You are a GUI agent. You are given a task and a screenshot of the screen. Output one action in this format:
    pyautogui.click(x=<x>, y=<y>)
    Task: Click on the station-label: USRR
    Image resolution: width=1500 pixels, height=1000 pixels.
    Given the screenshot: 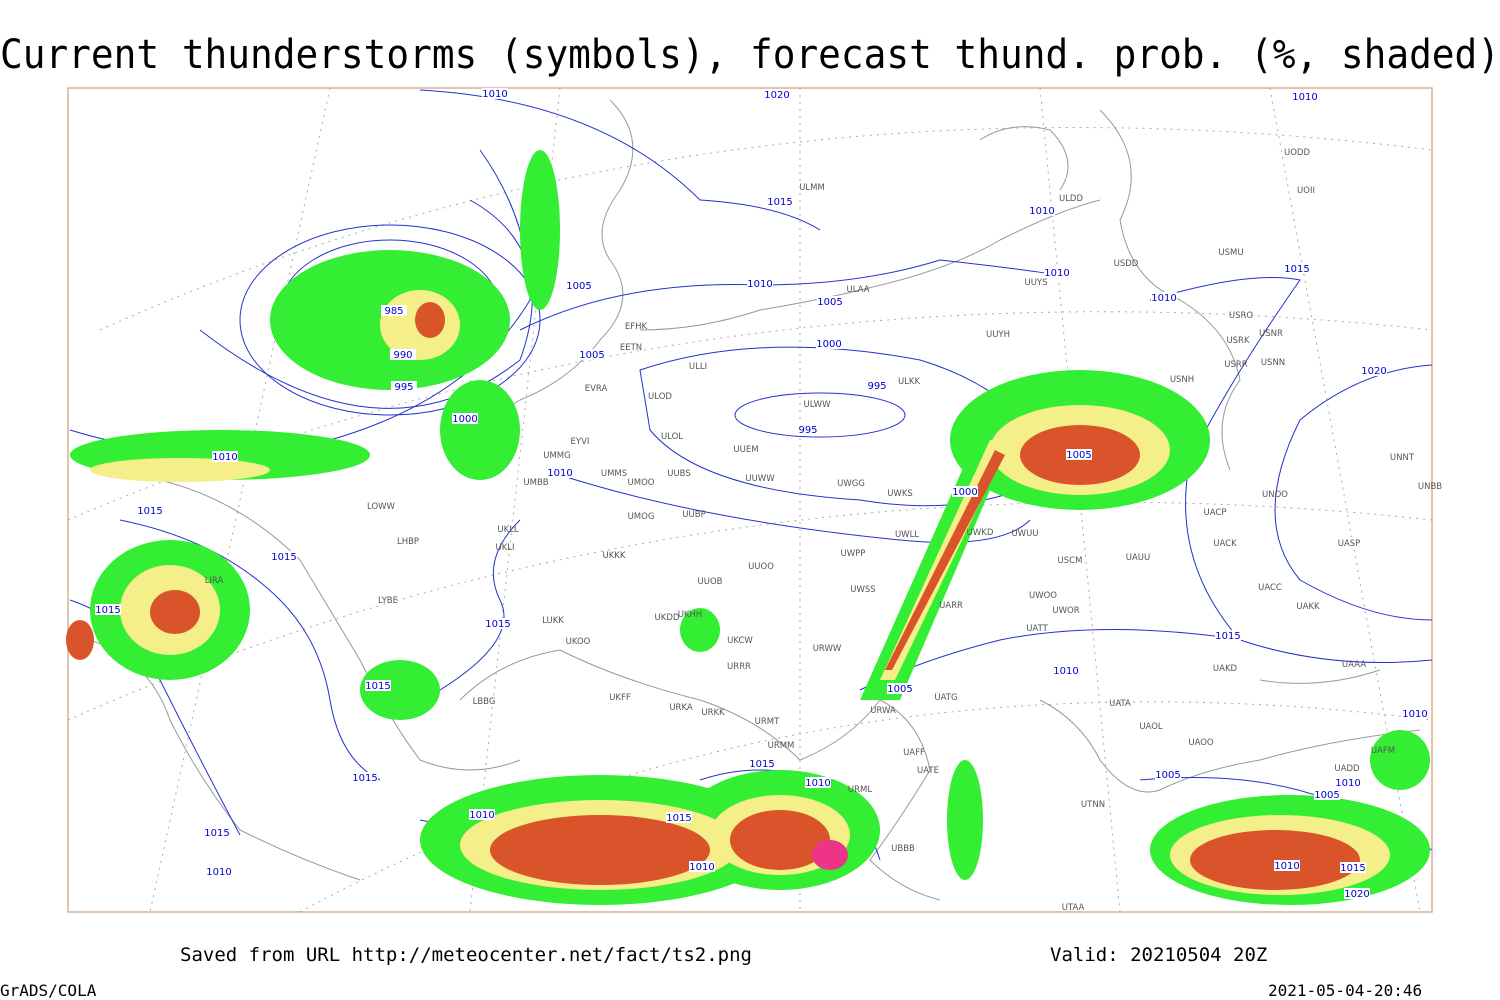 What is the action you would take?
    pyautogui.click(x=1236, y=365)
    